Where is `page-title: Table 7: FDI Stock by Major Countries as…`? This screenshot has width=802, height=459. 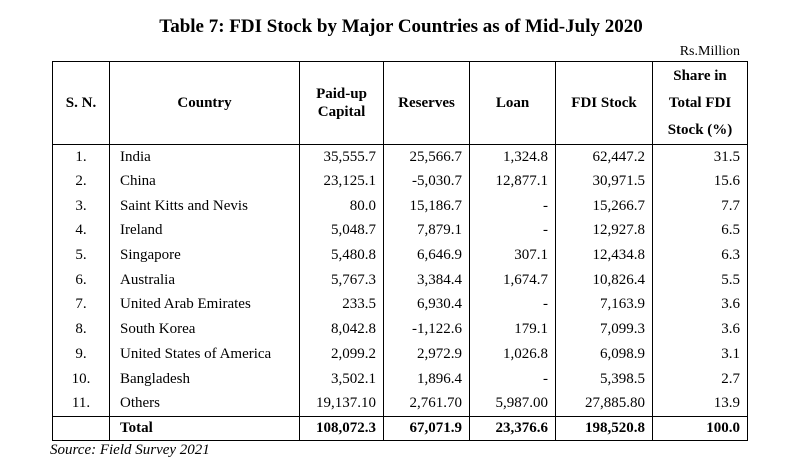 page-title: Table 7: FDI Stock by Major Countries as… is located at coordinates (401, 26).